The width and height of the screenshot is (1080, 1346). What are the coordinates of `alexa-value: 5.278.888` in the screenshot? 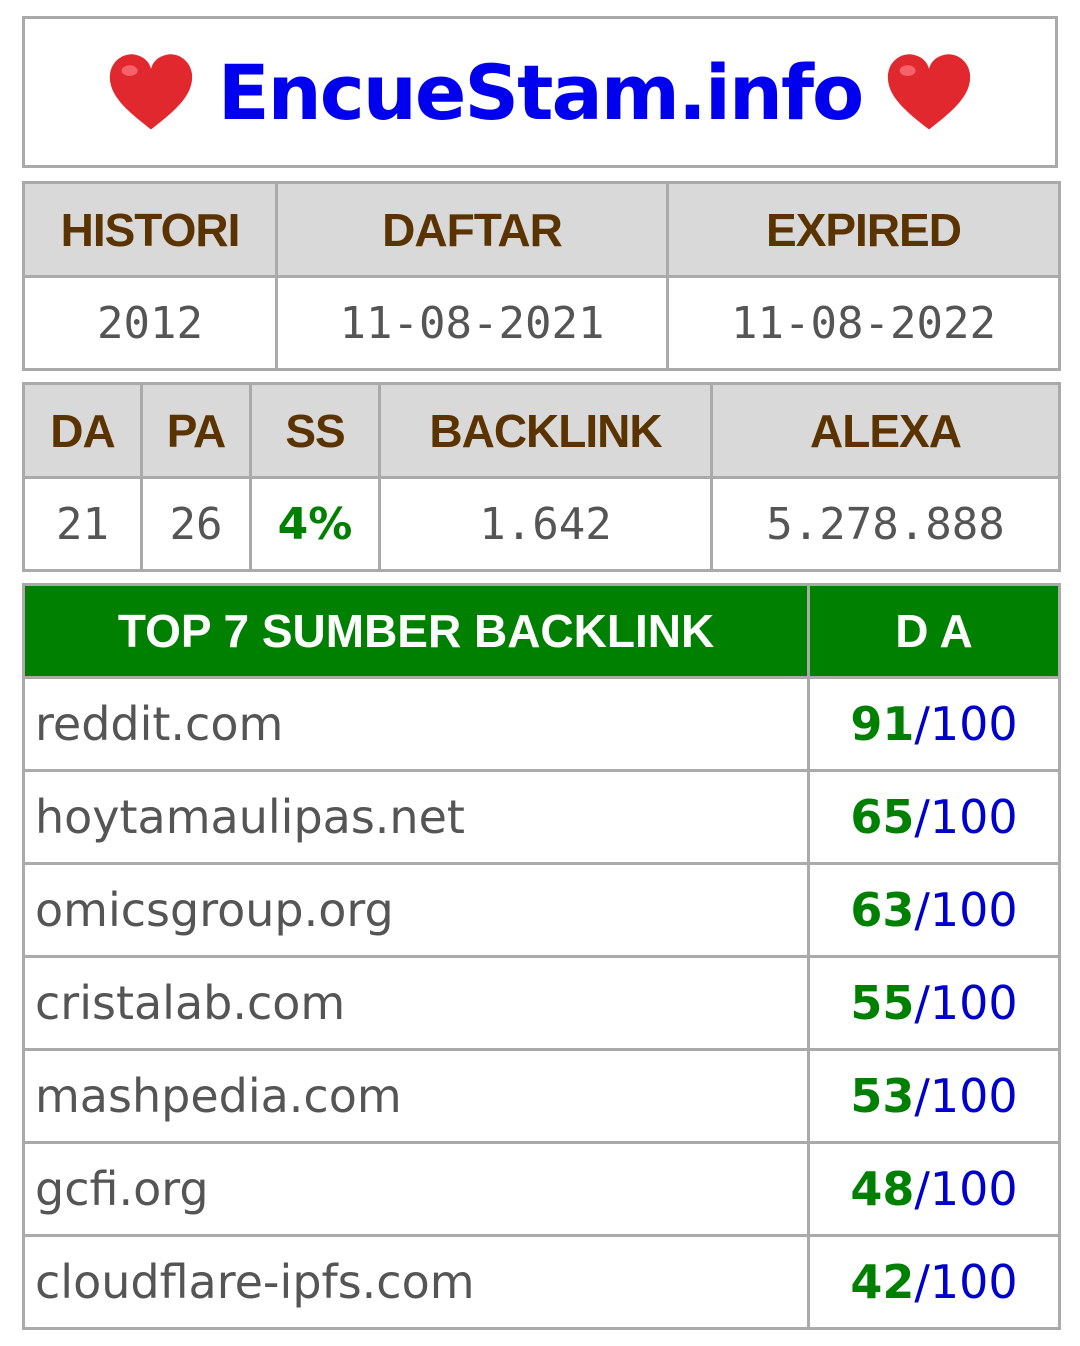 It's located at (885, 524).